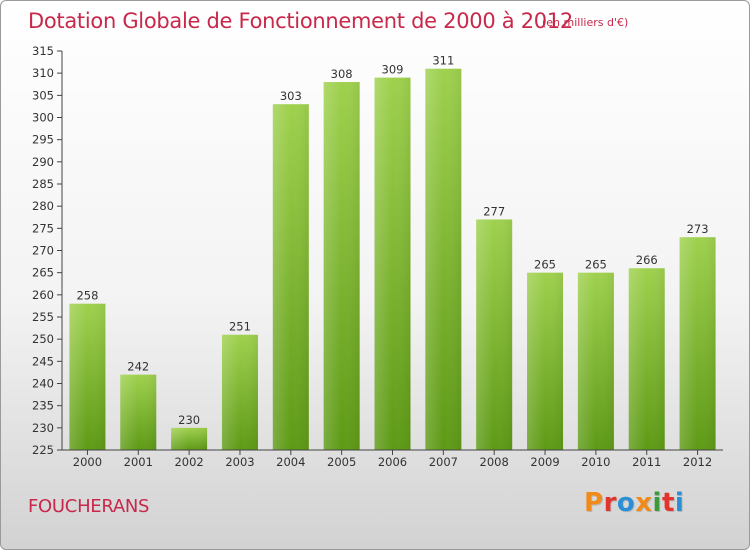  Describe the element at coordinates (43, 428) in the screenshot. I see `y-tick-label: 230` at that location.